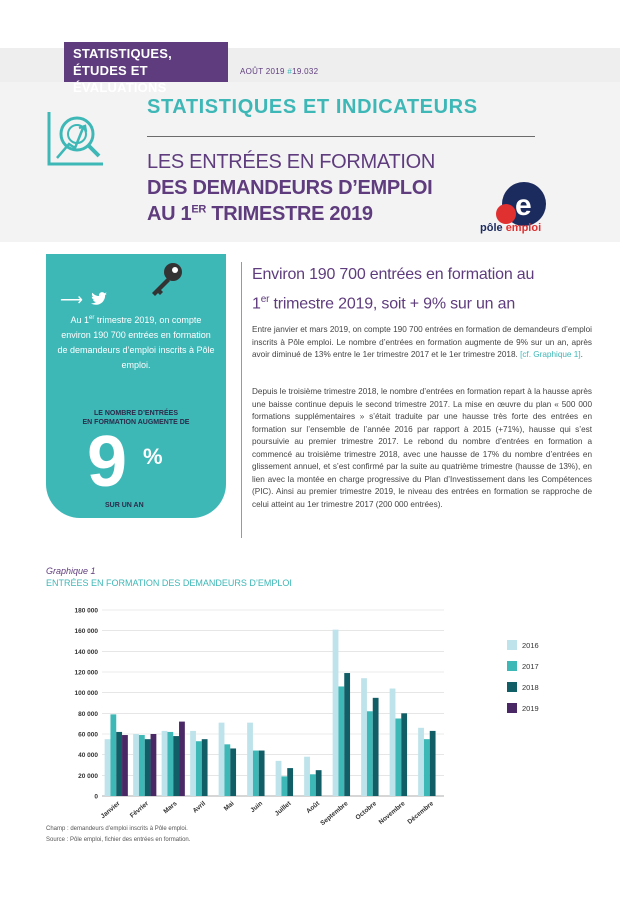 Image resolution: width=638 pixels, height=903 pixels. I want to click on y-tick-label: 80 000, so click(88, 714).